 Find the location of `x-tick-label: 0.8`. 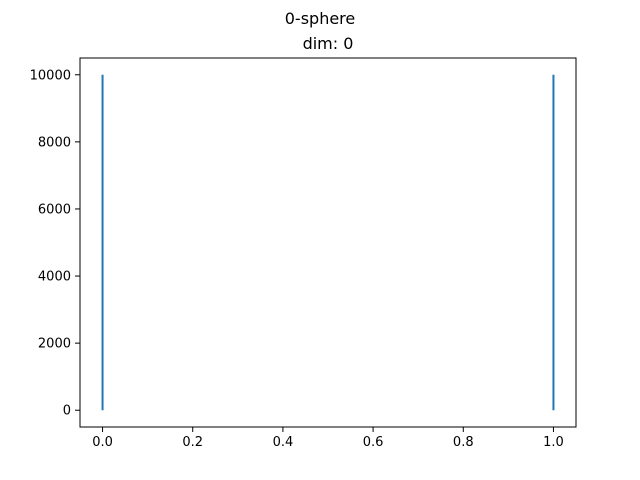

x-tick-label: 0.8 is located at coordinates (463, 442).